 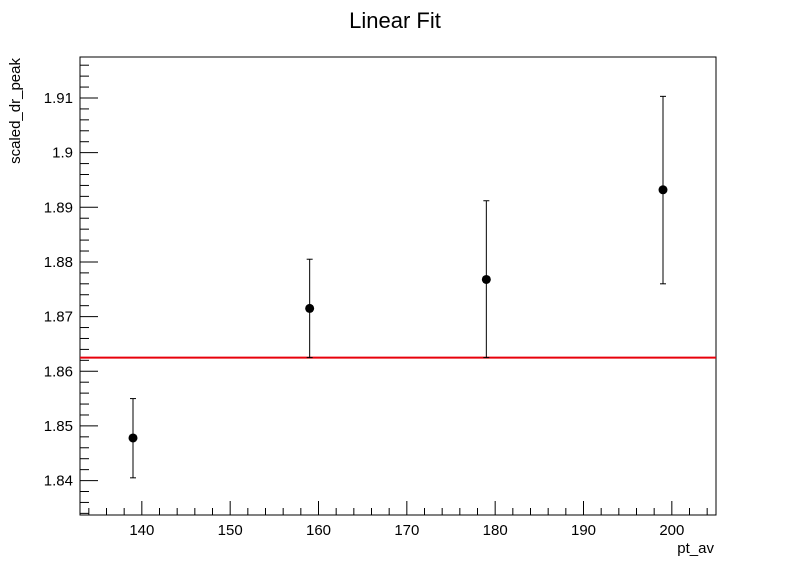 I want to click on x-tick-label: 160, so click(x=318, y=530).